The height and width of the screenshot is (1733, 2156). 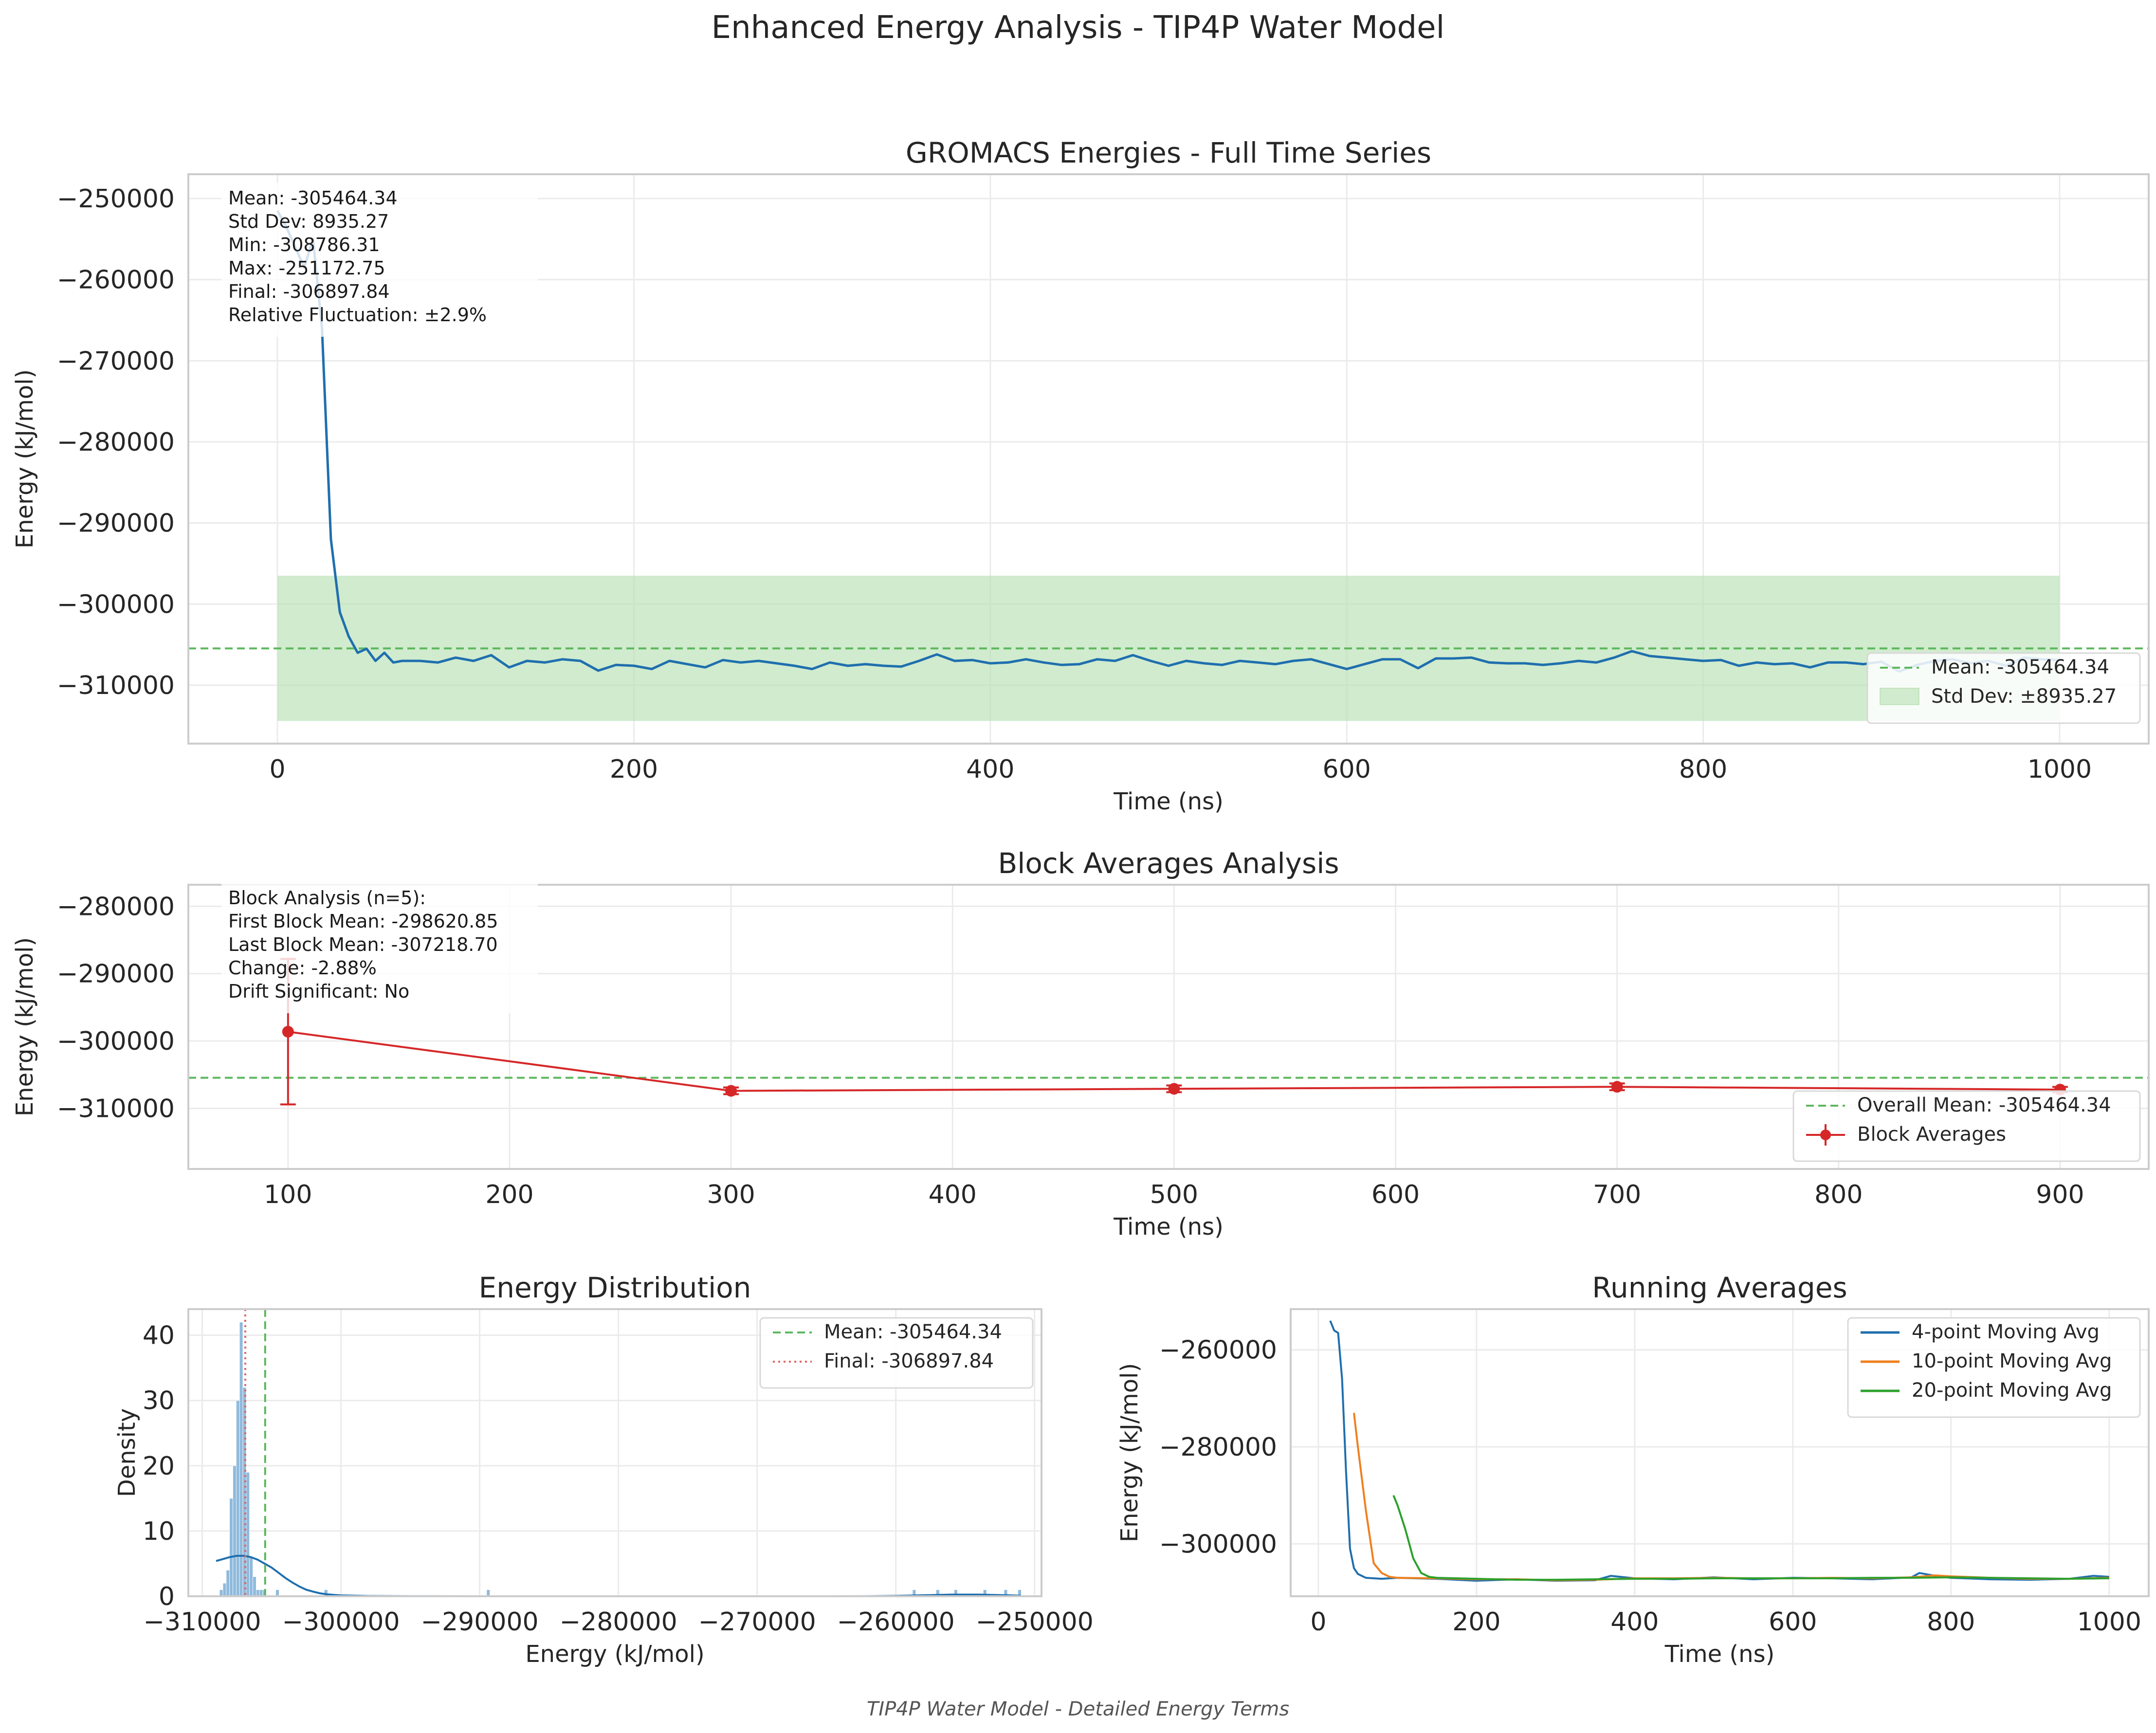 What do you see at coordinates (1719, 1287) in the screenshot?
I see `axes-title: Running Averages` at bounding box center [1719, 1287].